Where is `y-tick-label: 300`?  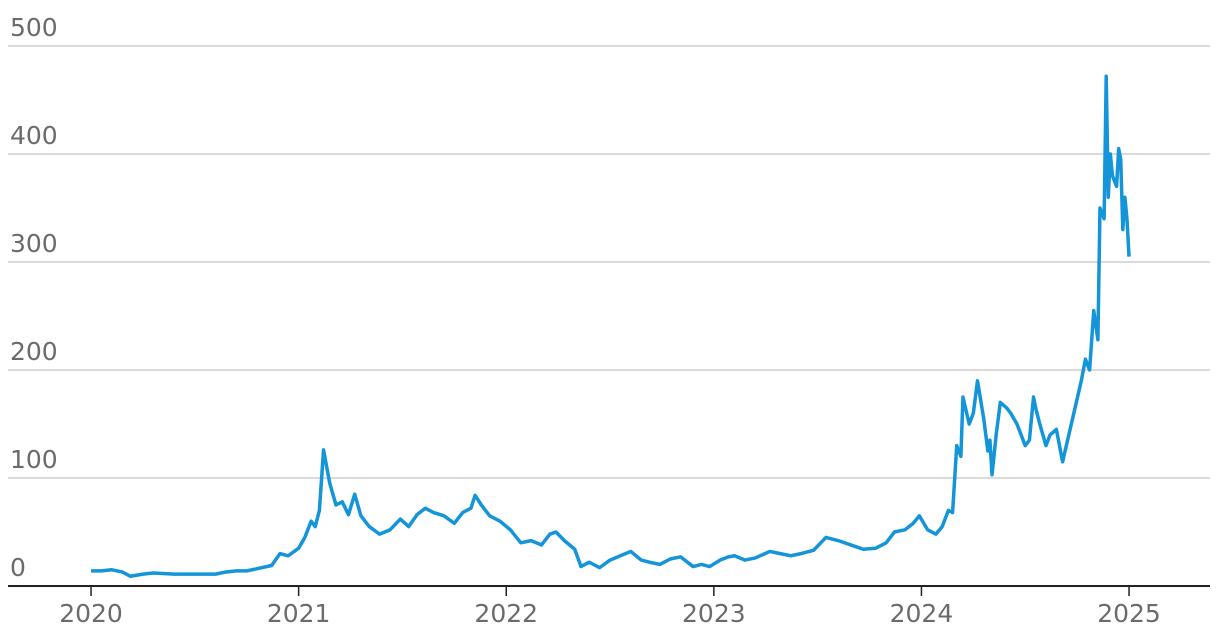 y-tick-label: 300 is located at coordinates (34, 243).